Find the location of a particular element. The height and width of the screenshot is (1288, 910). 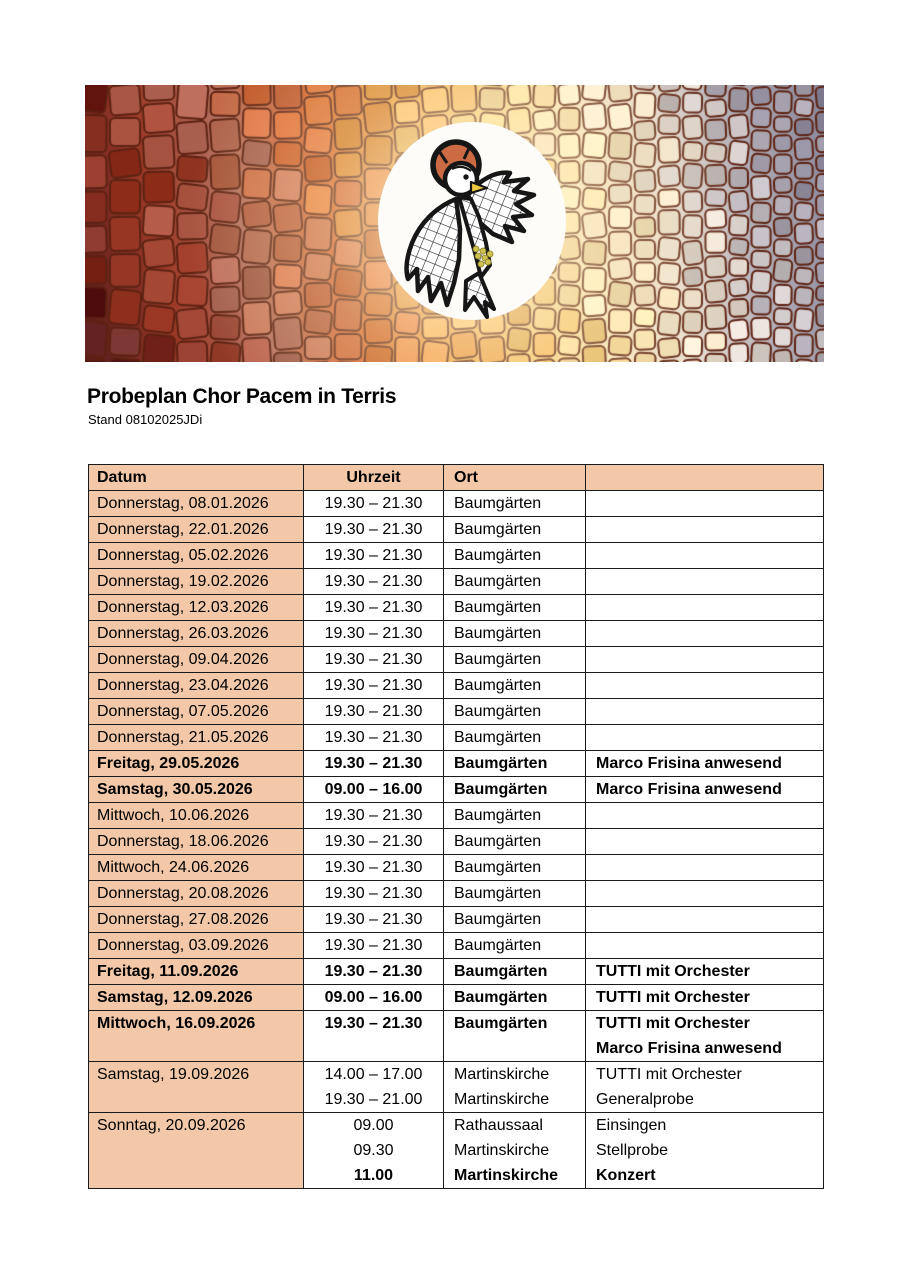

datum-cell: Donnerstag, 26.03.2026 is located at coordinates (196, 633).